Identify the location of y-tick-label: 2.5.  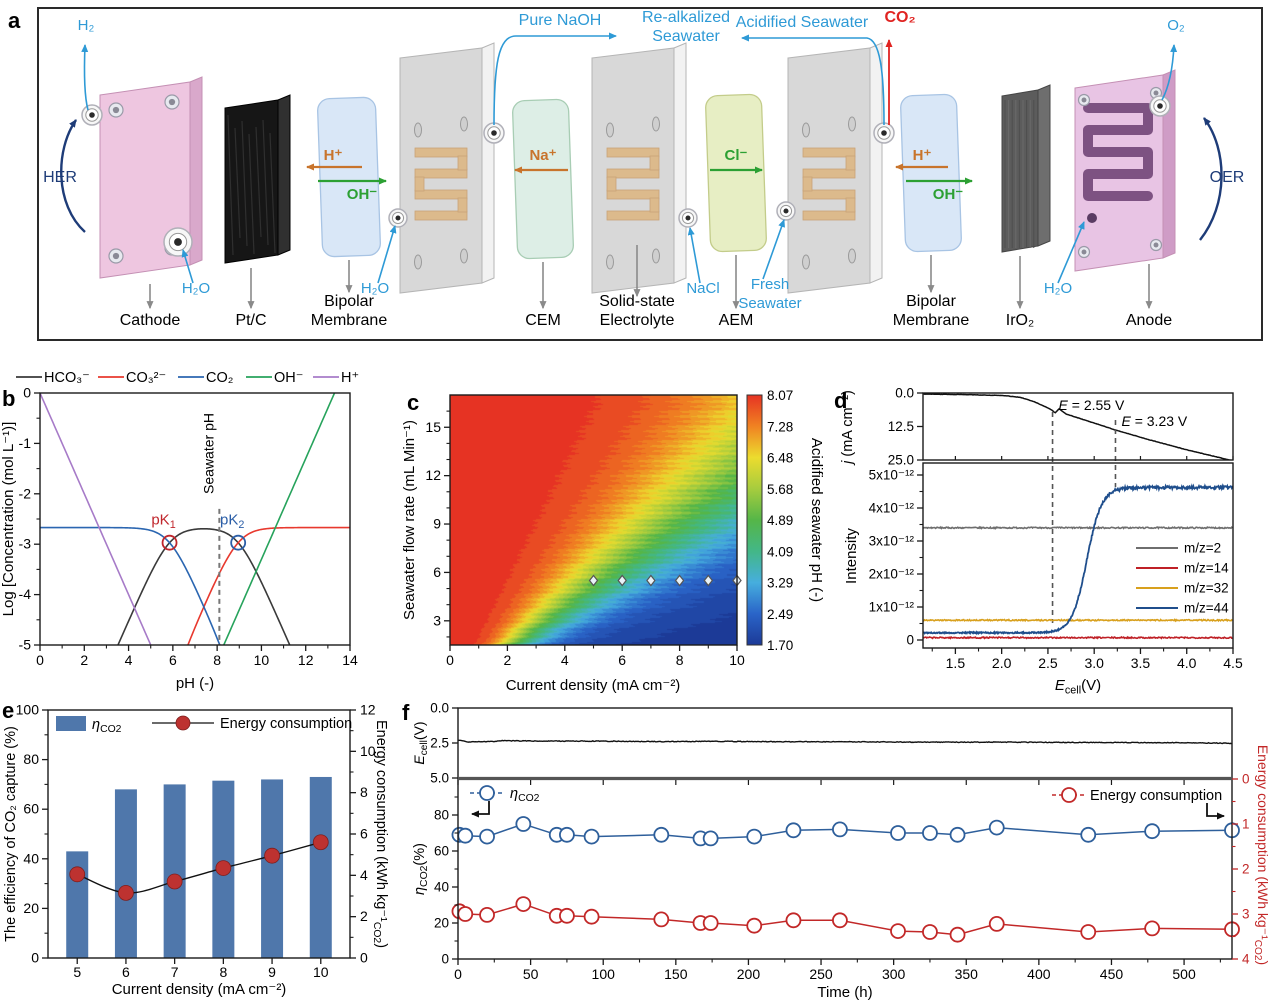
(439, 743).